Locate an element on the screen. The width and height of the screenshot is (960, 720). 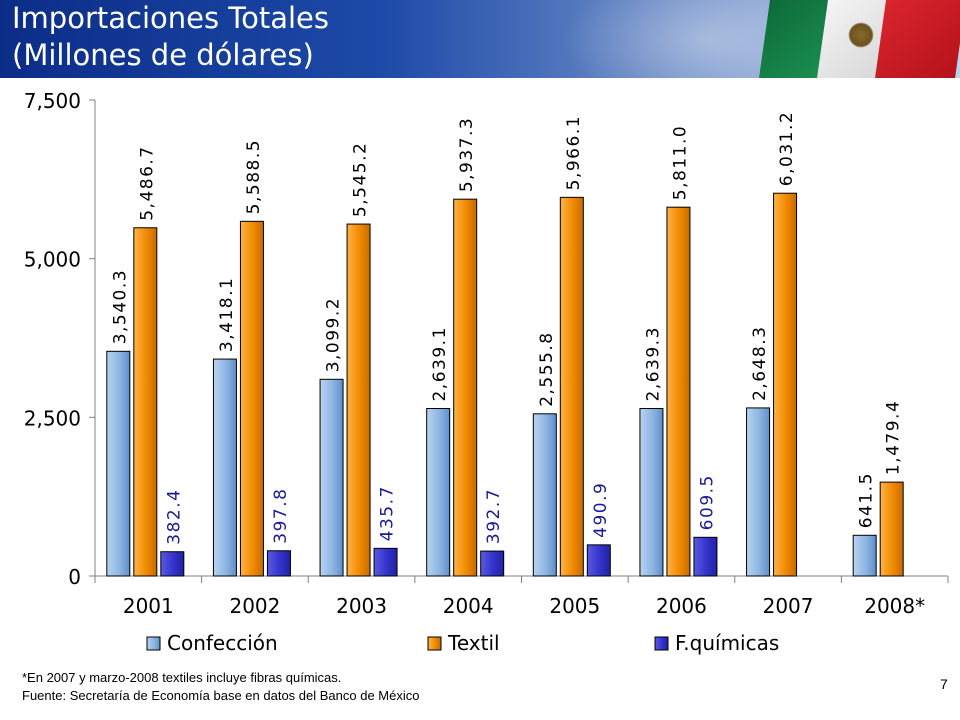
legend-label-confeccion: Confección is located at coordinates (222, 643).